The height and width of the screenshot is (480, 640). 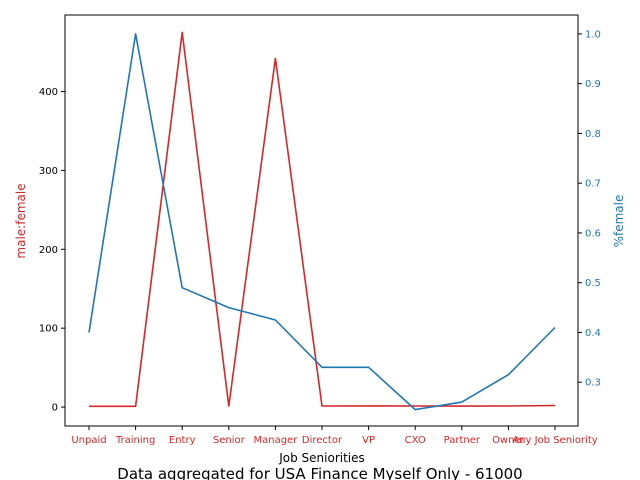 What do you see at coordinates (48, 92) in the screenshot?
I see `left-tick-label: 400` at bounding box center [48, 92].